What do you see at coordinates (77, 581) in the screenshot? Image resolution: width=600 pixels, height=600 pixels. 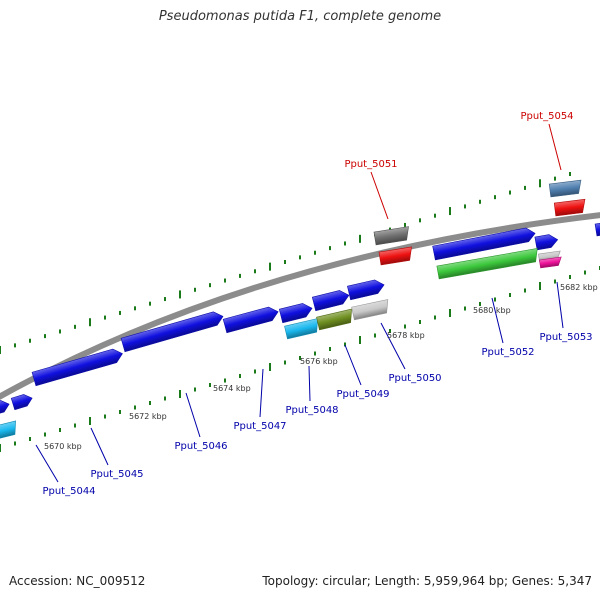 I see `accession-text: Accession: NC_009512` at bounding box center [77, 581].